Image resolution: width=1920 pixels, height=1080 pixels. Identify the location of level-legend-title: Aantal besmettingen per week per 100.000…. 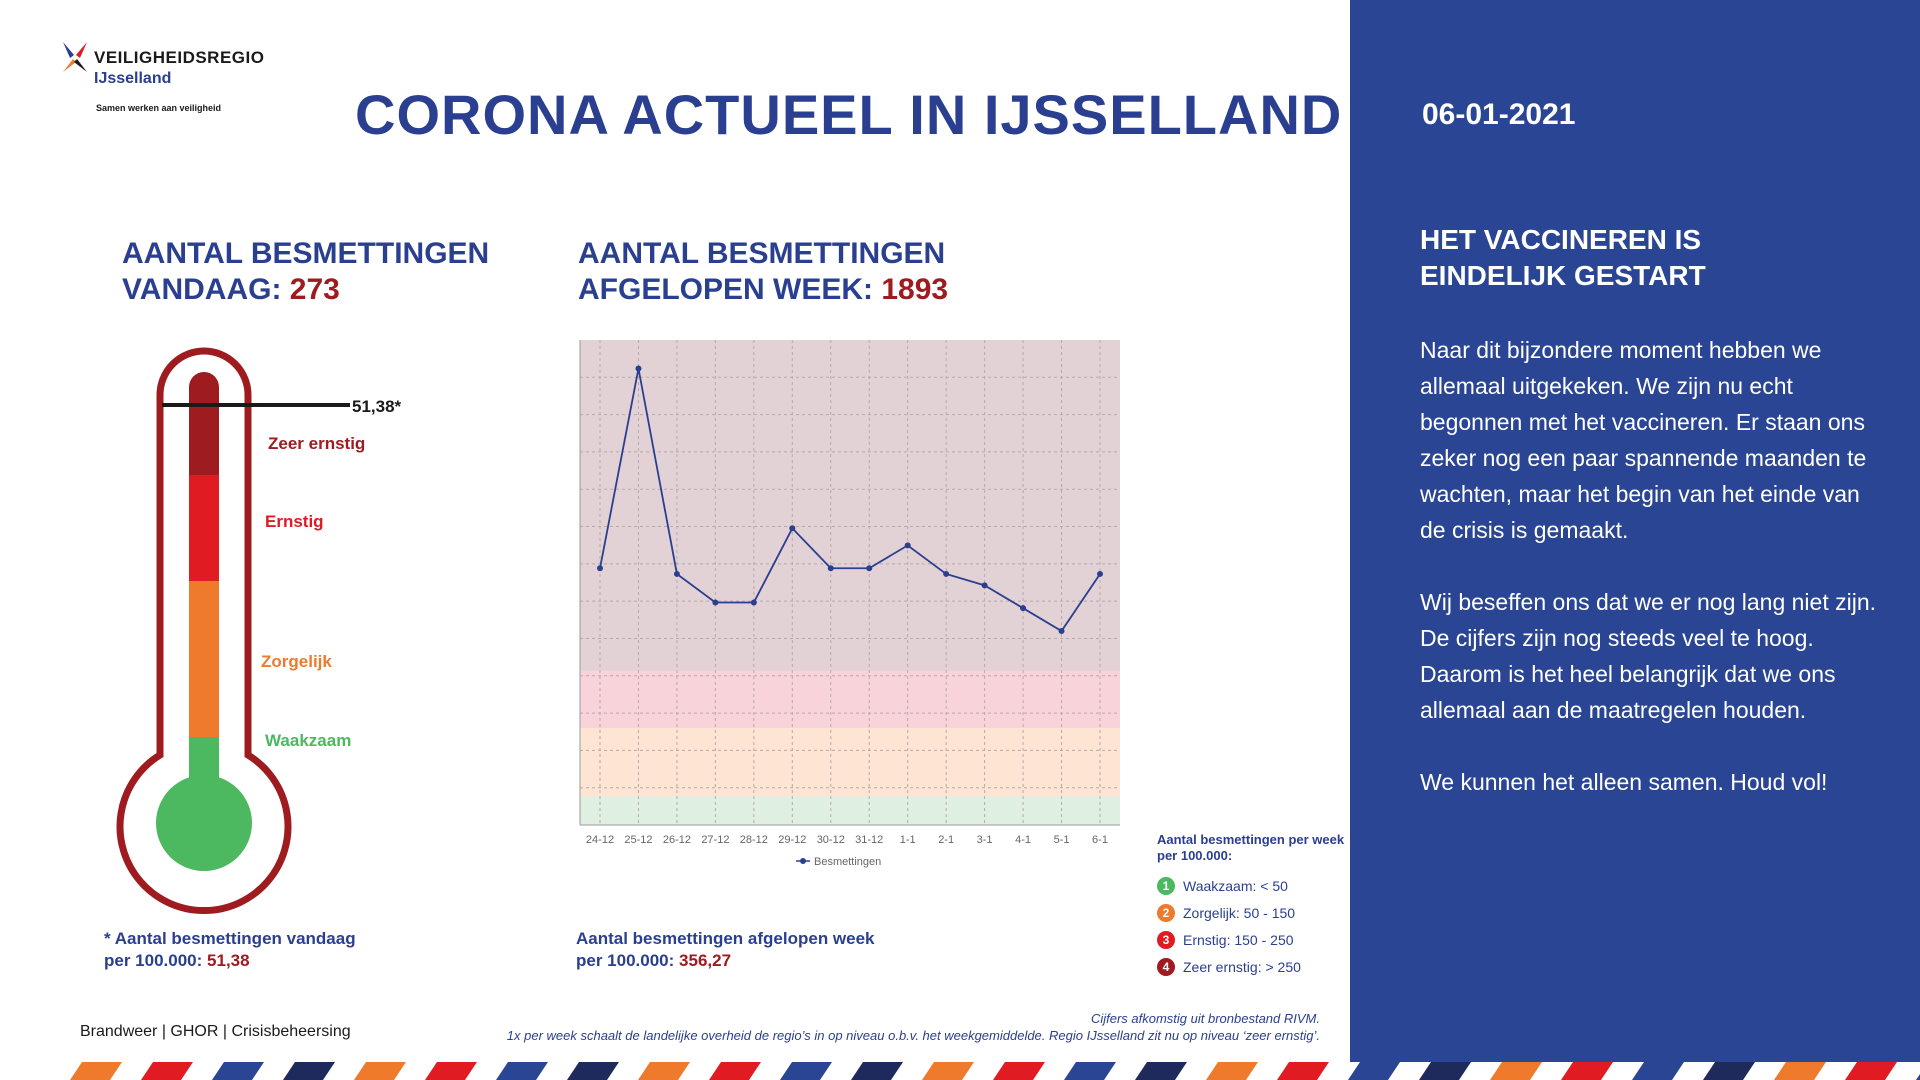
(1251, 847).